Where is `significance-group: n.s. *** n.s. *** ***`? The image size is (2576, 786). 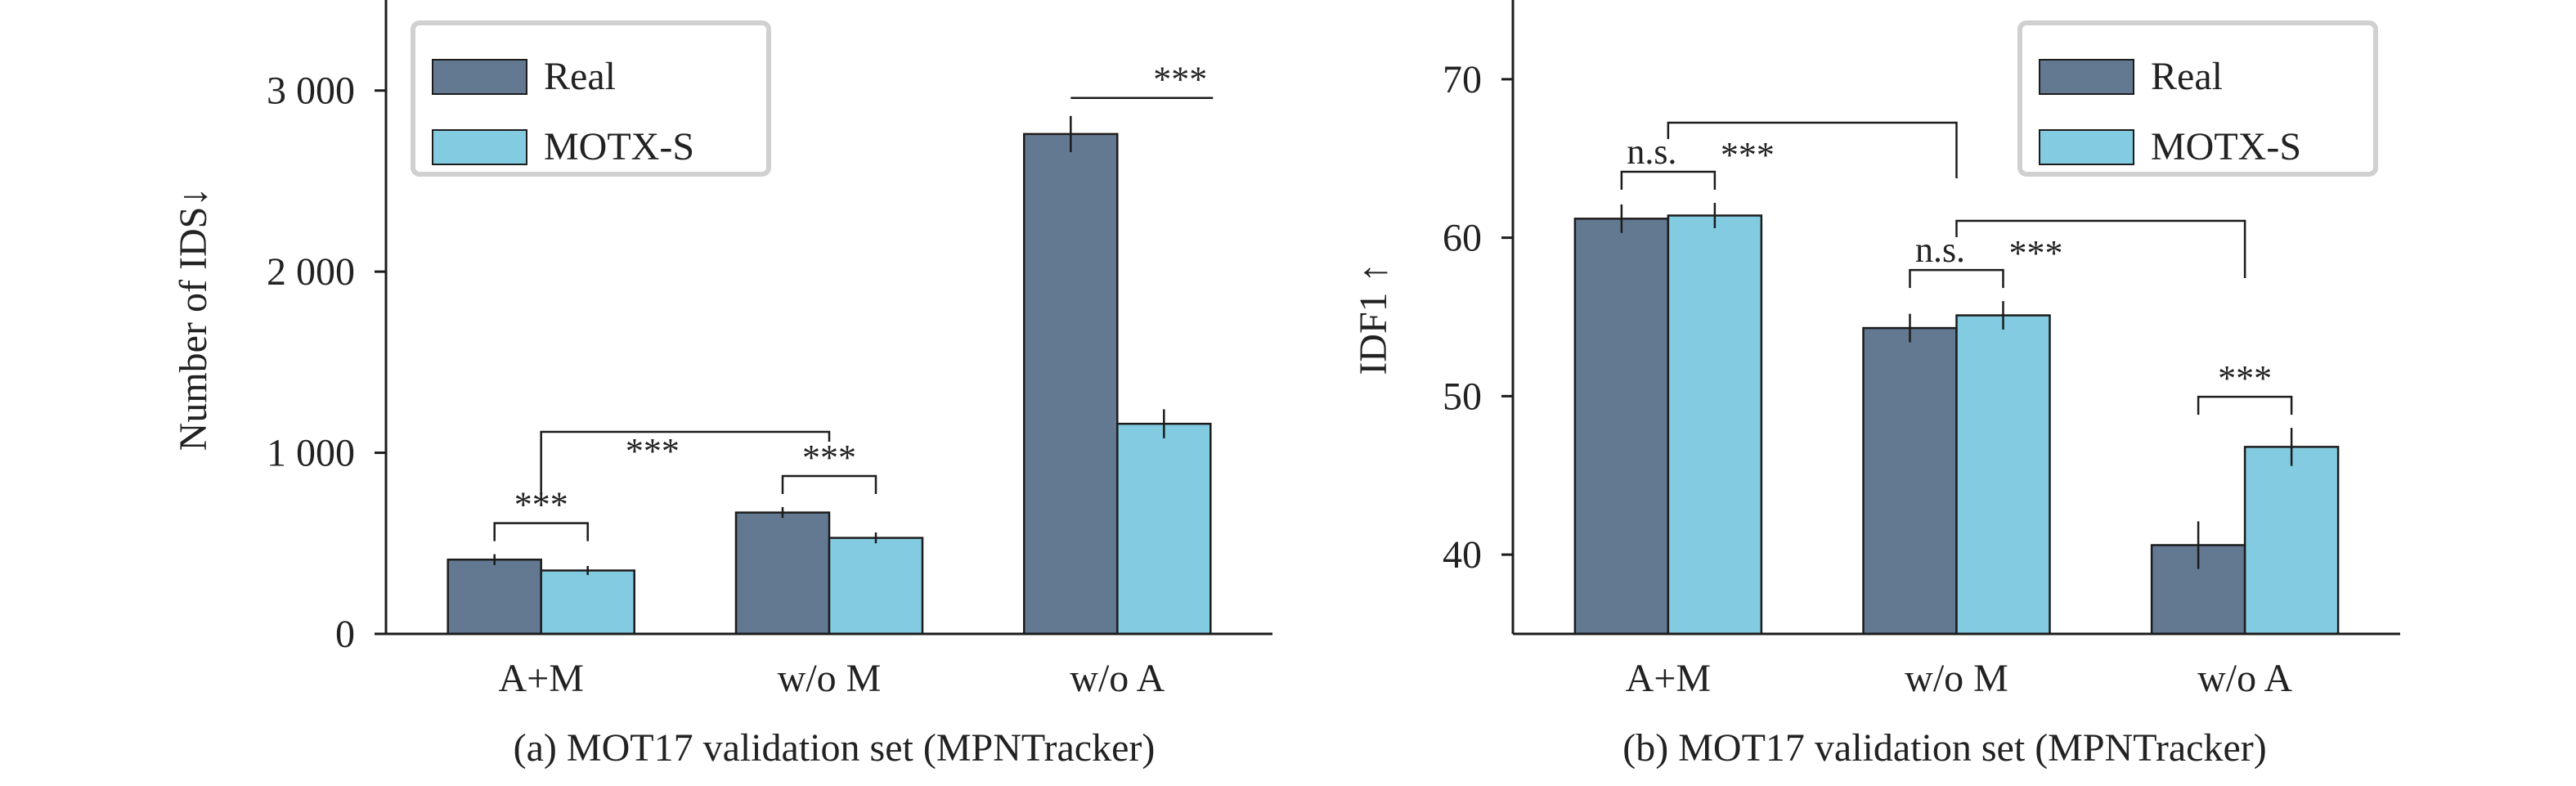
significance-group: n.s. *** n.s. *** *** is located at coordinates (1957, 268).